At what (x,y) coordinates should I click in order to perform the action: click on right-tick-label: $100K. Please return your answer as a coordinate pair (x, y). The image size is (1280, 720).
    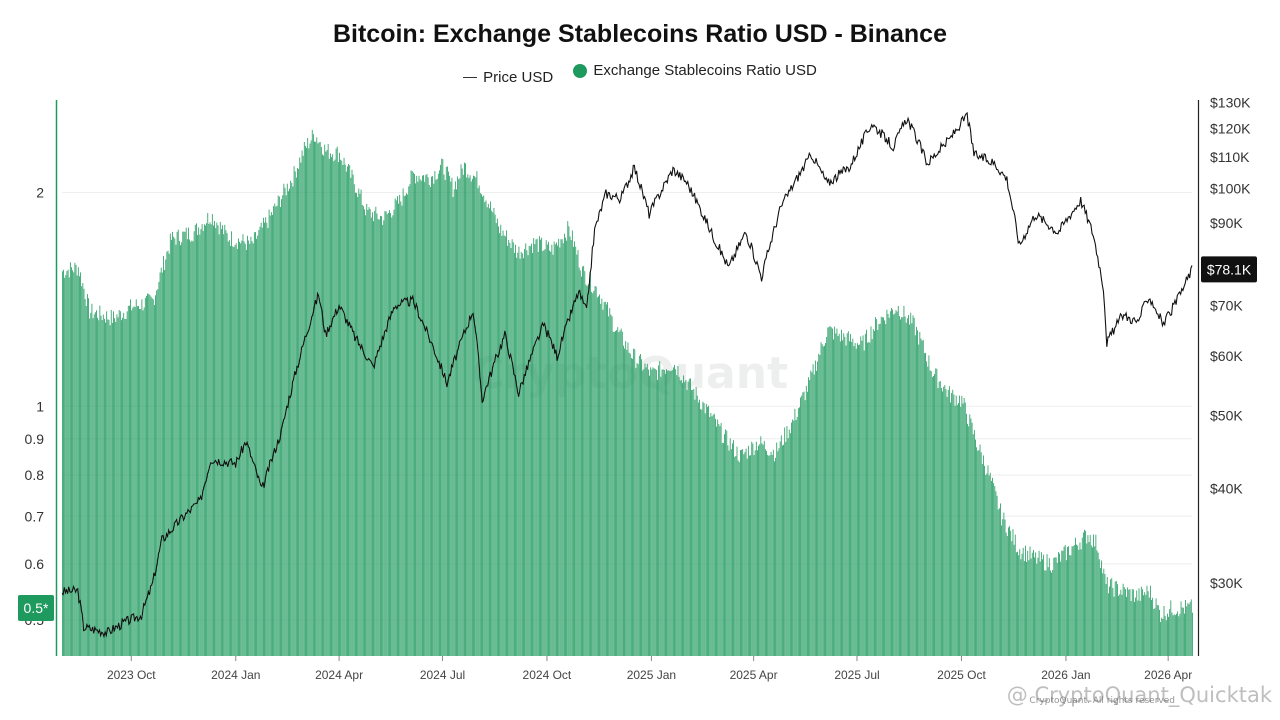
    Looking at the image, I should click on (1230, 189).